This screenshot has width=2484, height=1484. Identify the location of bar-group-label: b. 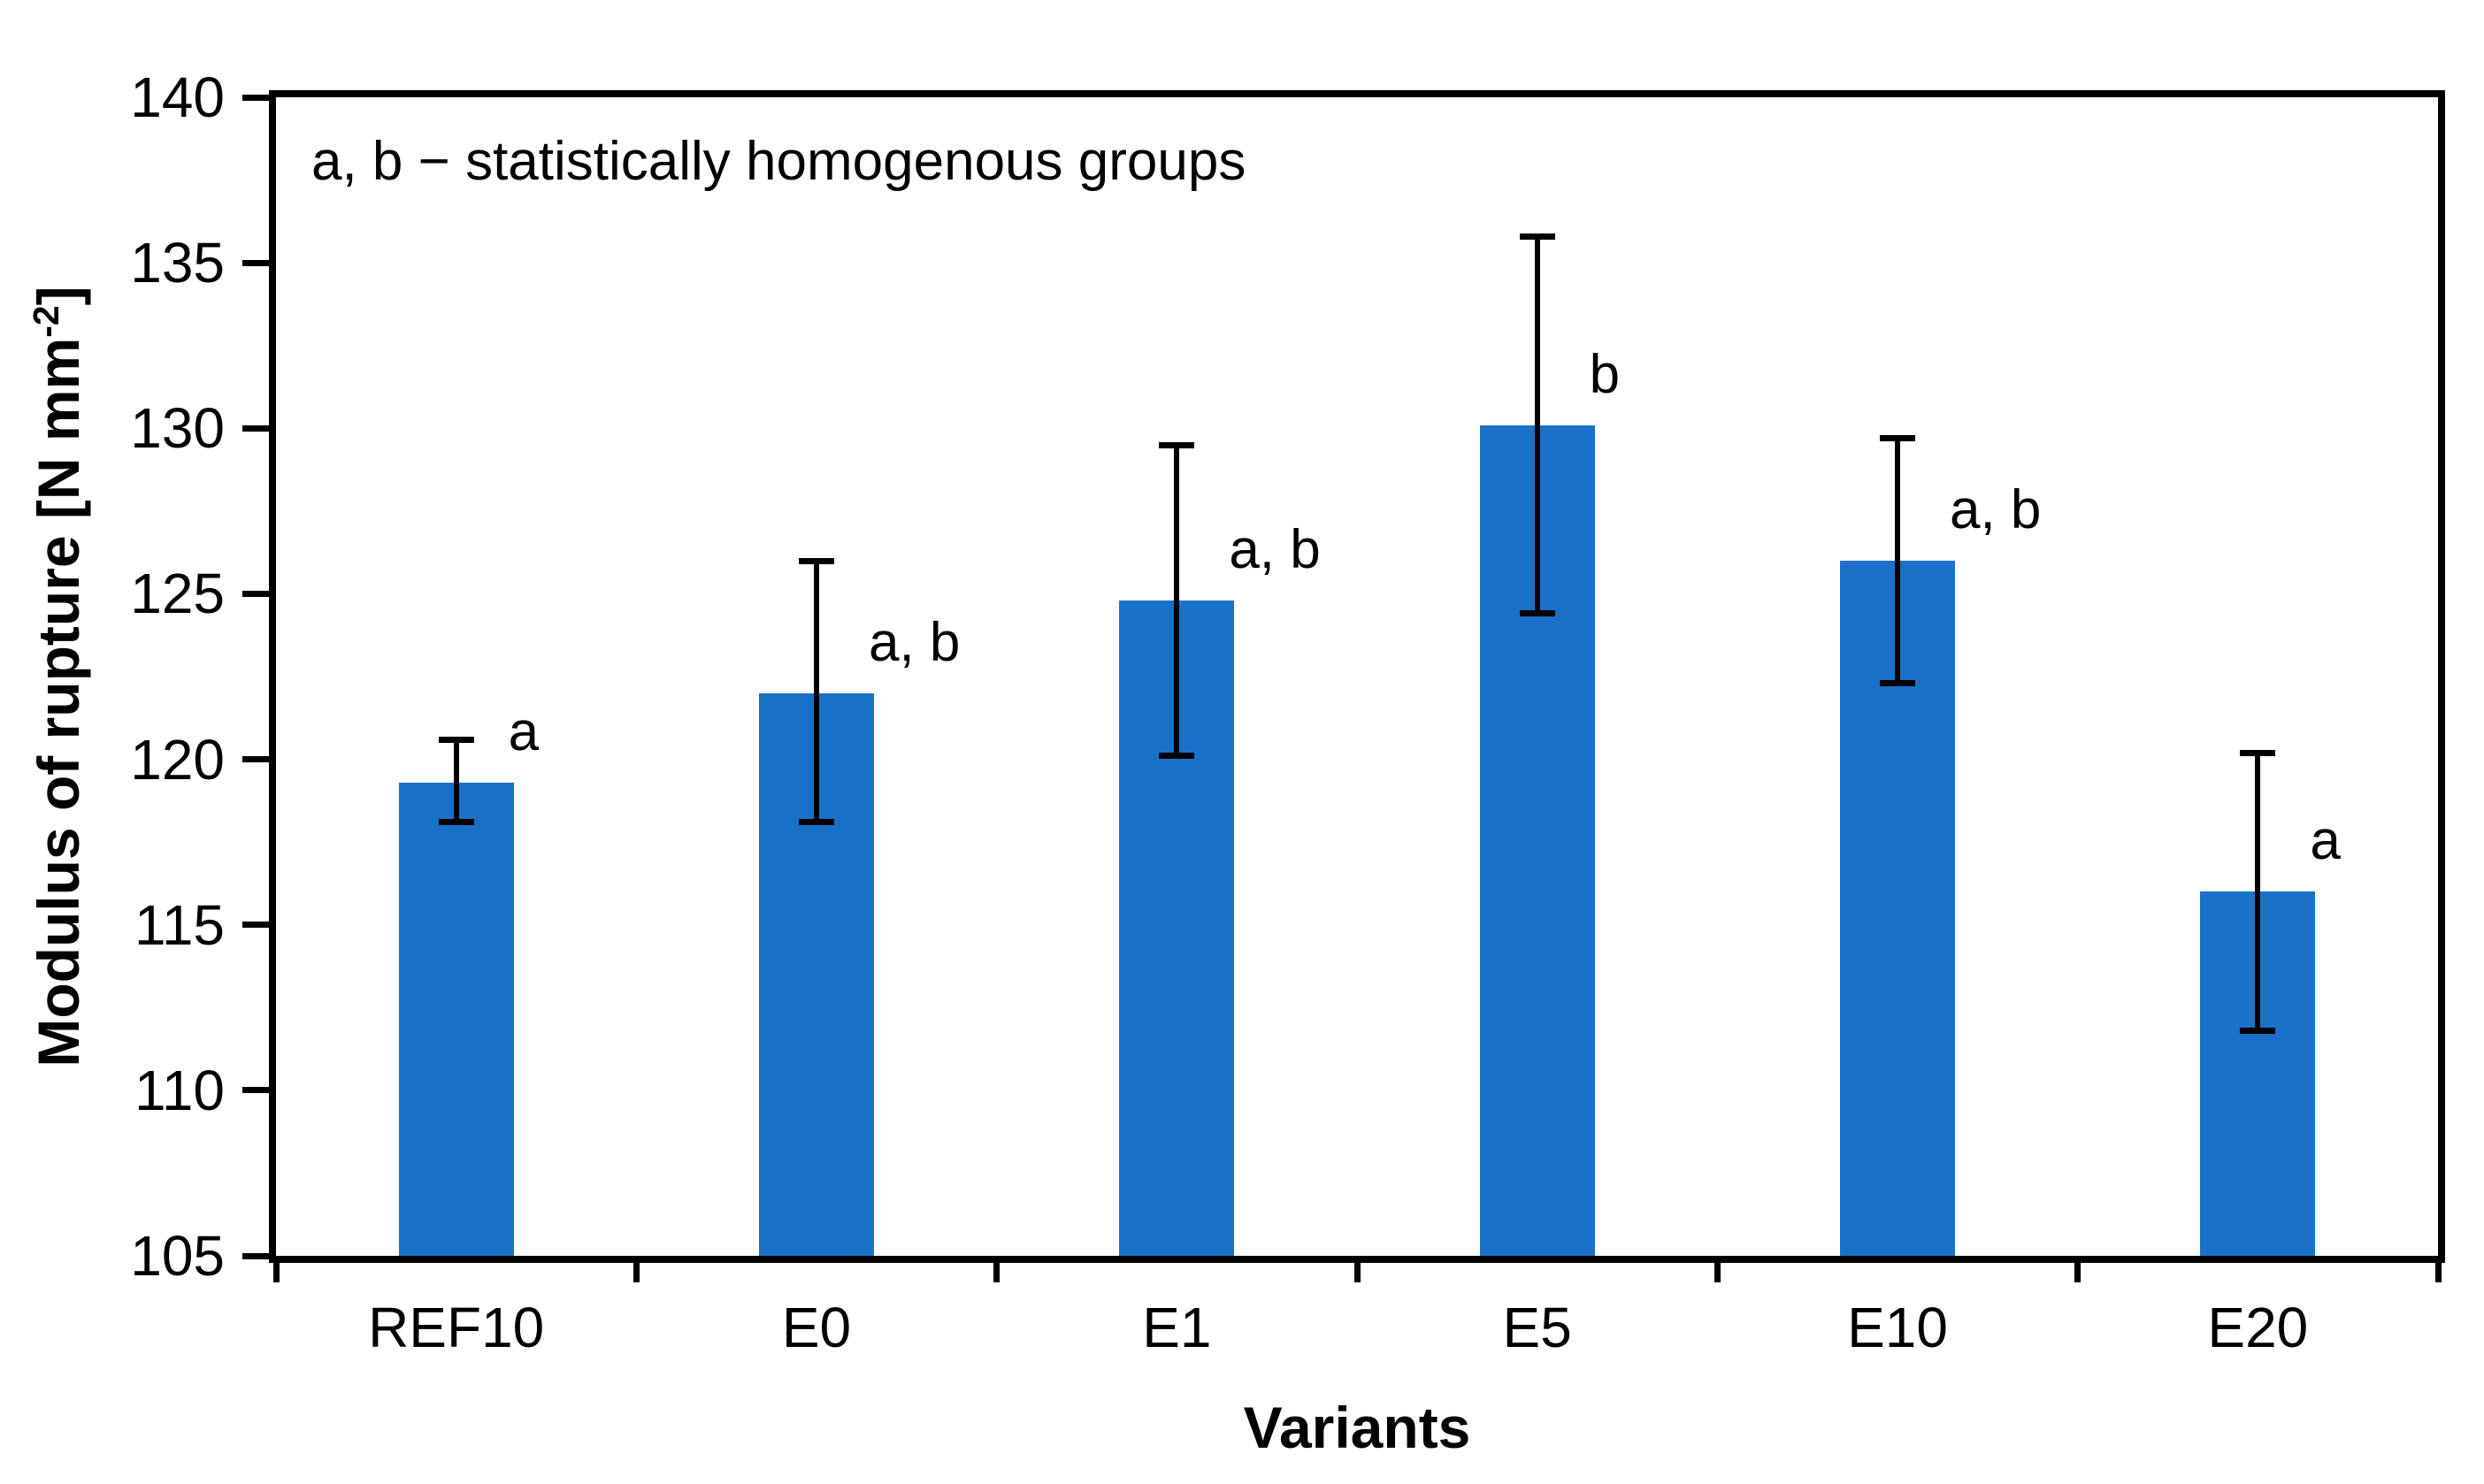
(1605, 374).